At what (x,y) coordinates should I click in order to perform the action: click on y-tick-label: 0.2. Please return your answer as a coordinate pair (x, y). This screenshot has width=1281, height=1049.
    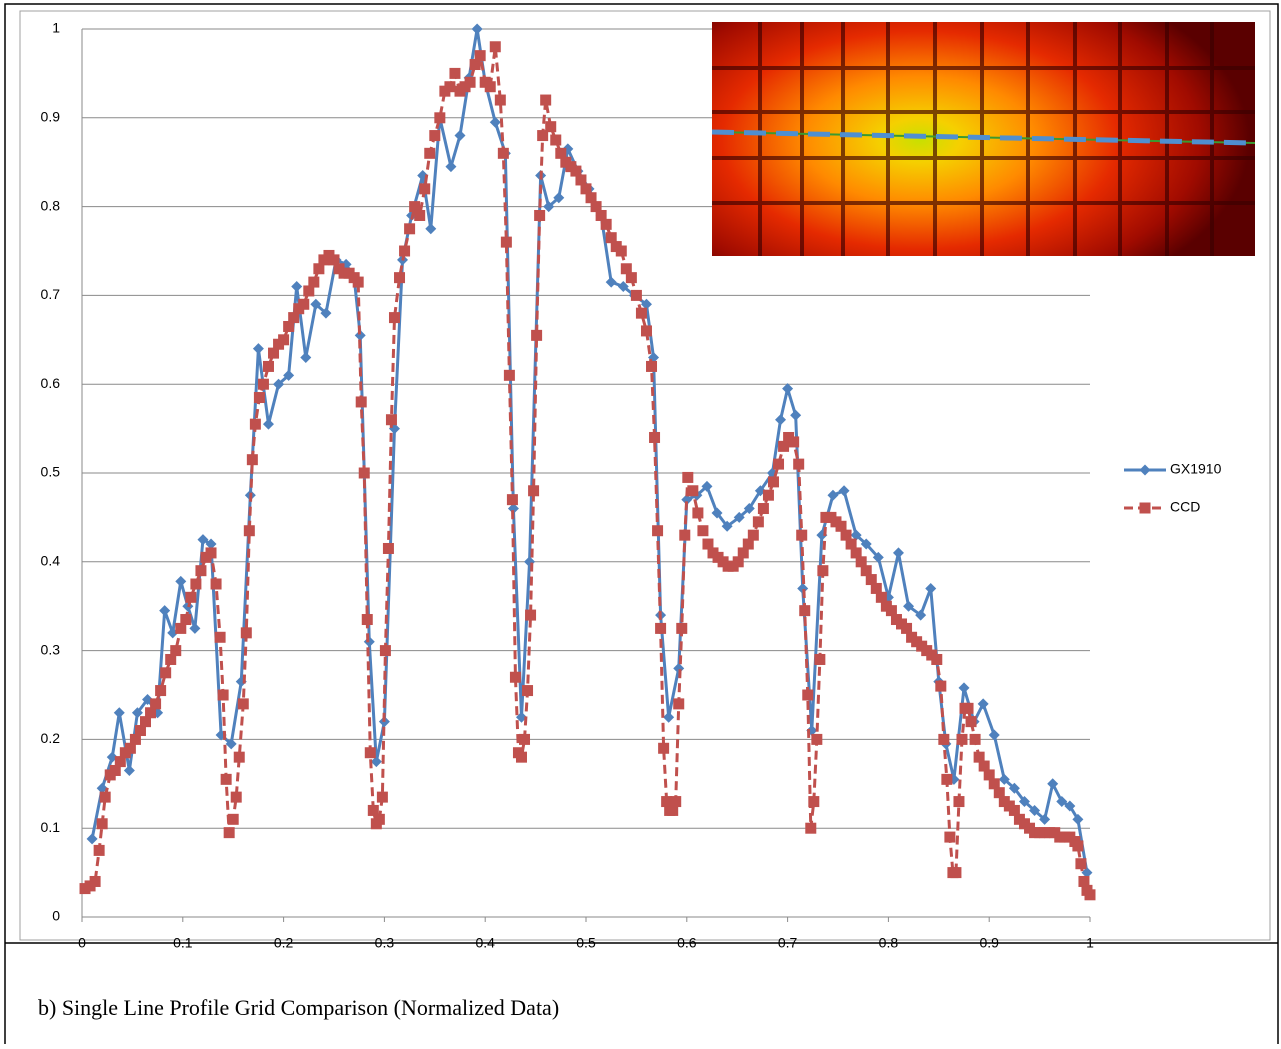
    Looking at the image, I should click on (51, 738).